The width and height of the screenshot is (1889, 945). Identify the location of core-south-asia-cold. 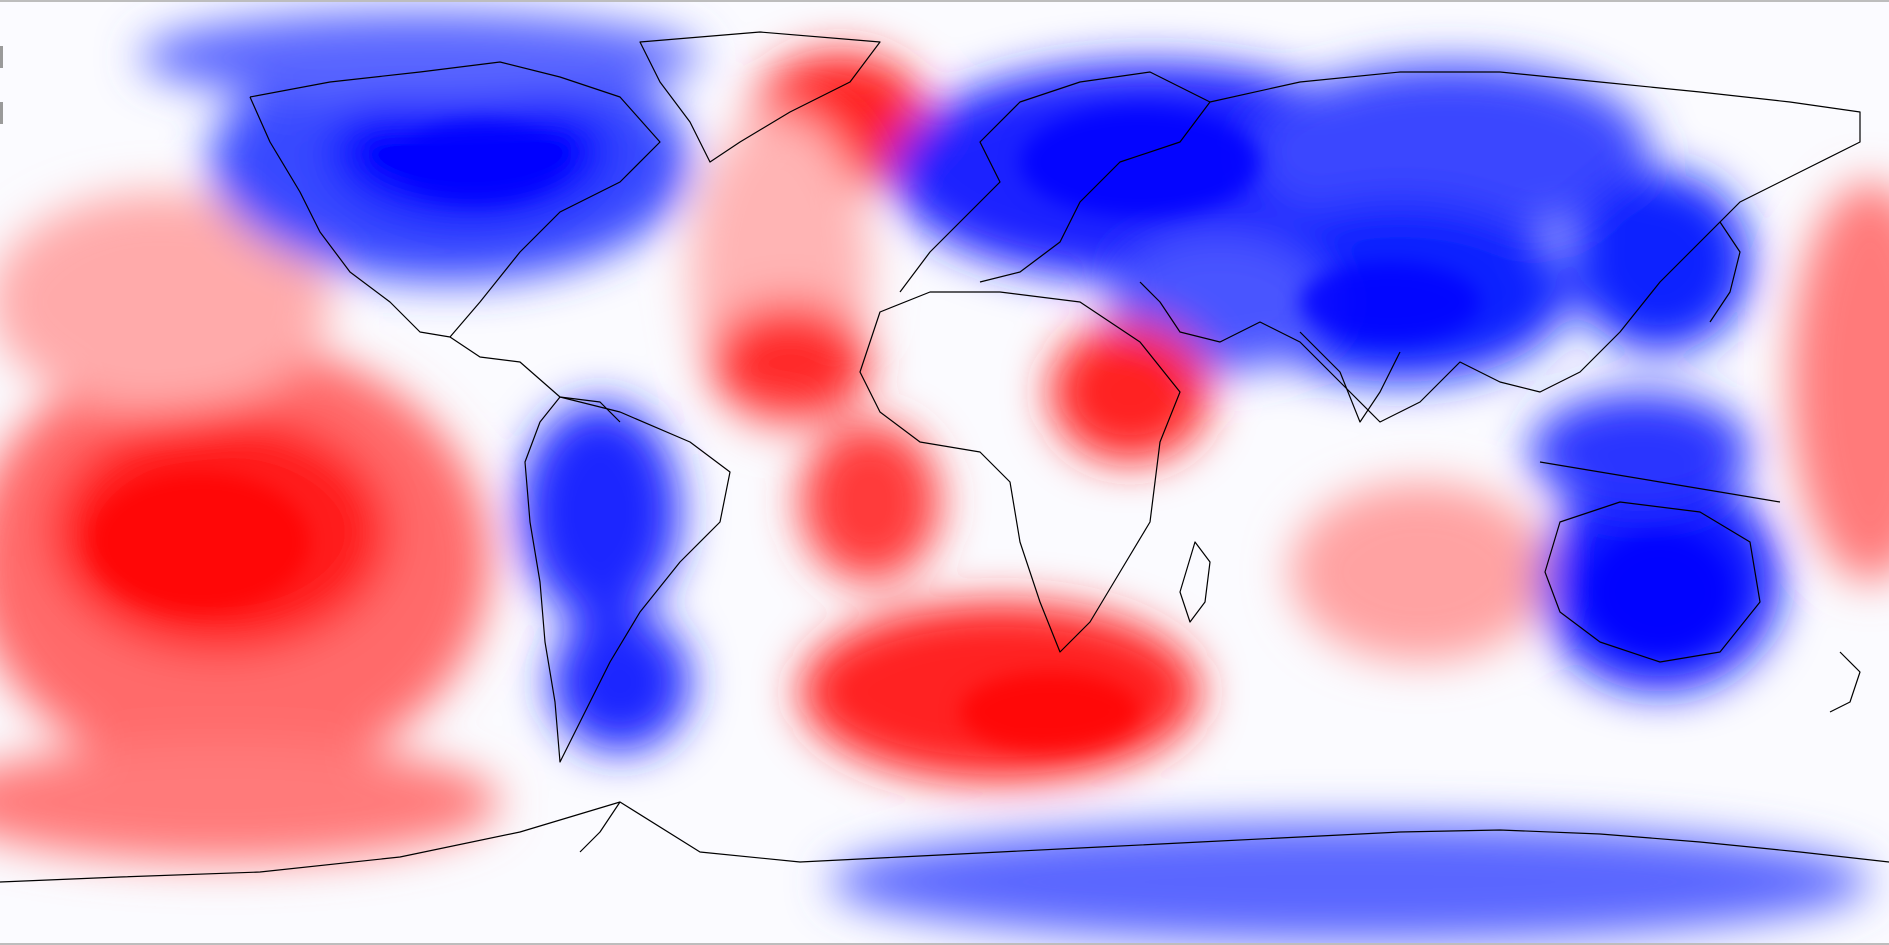
(1390, 302).